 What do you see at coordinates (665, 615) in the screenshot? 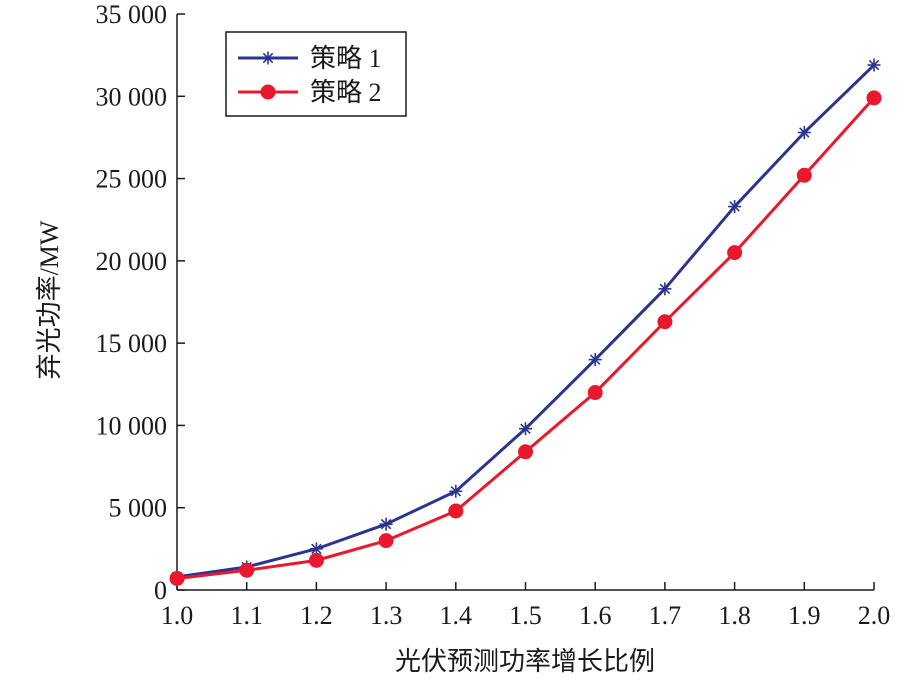
I see `x-tick-label: 1.7` at bounding box center [665, 615].